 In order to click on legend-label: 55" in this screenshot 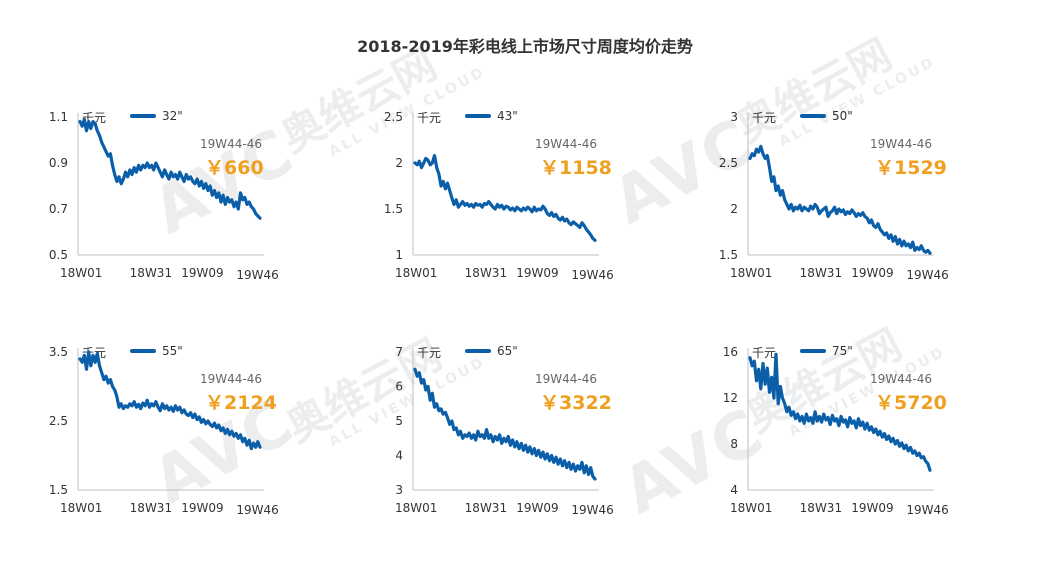, I will do `click(172, 351)`.